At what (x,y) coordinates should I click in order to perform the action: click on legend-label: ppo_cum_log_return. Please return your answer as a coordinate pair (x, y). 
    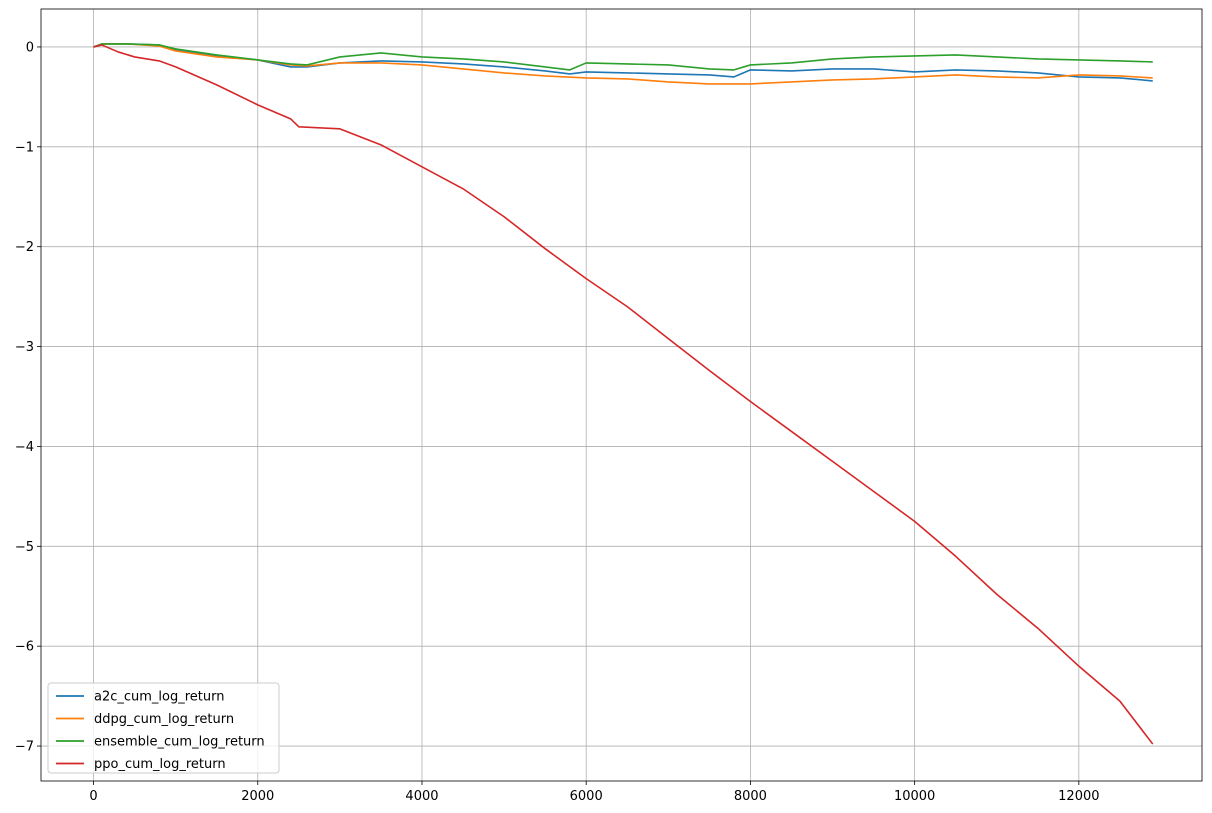
    Looking at the image, I should click on (160, 764).